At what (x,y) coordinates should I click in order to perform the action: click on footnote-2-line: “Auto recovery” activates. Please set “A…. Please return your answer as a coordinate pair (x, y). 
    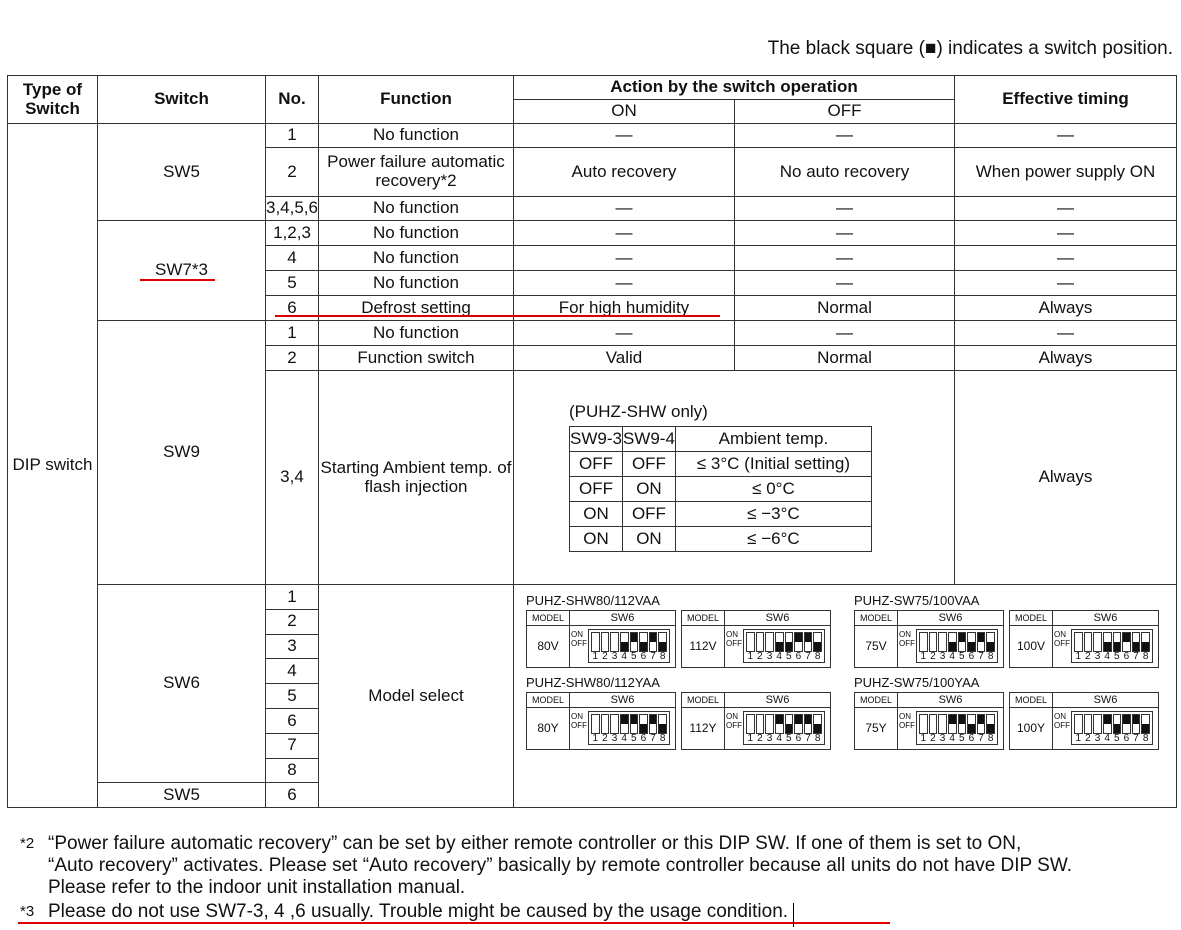
    Looking at the image, I should click on (560, 865).